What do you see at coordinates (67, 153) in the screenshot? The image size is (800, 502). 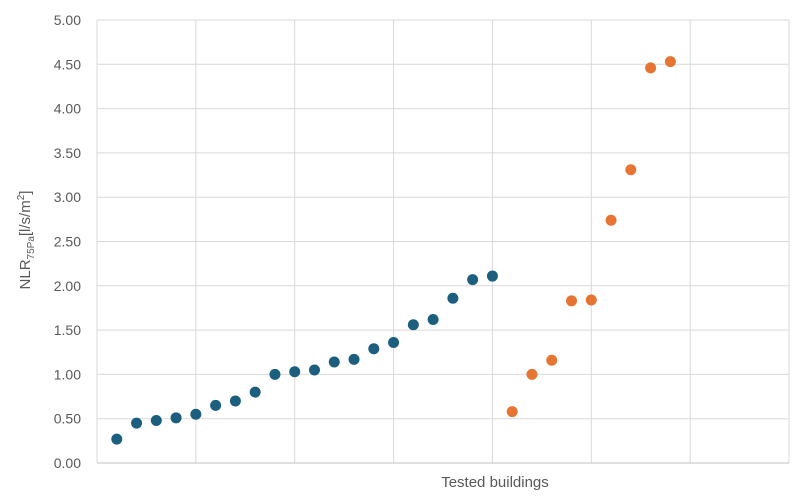 I see `y-tick-label: 3.50` at bounding box center [67, 153].